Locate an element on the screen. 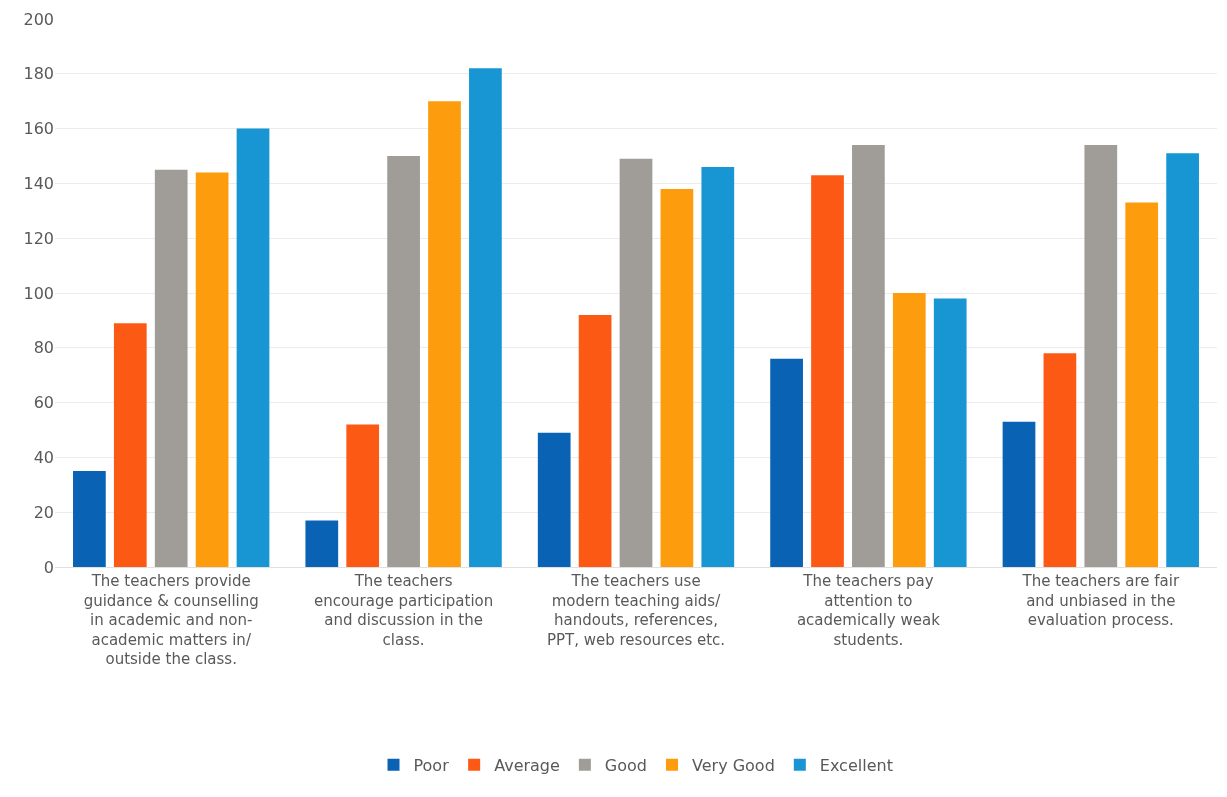  x-tick-label: The teachers are fair and unbiased in the evaluation process. is located at coordinates (1100, 600).